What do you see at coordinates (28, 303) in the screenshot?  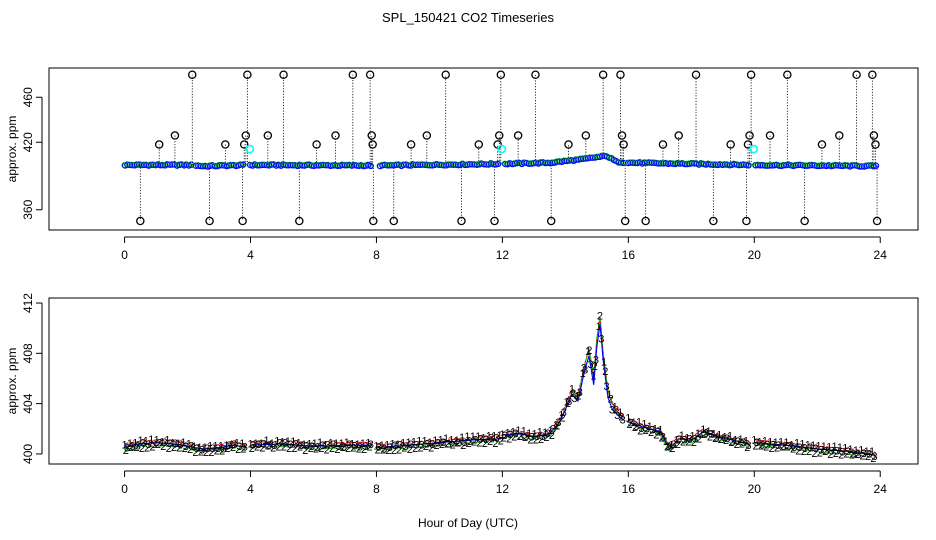 I see `bottom-y-tick-label: 412` at bounding box center [28, 303].